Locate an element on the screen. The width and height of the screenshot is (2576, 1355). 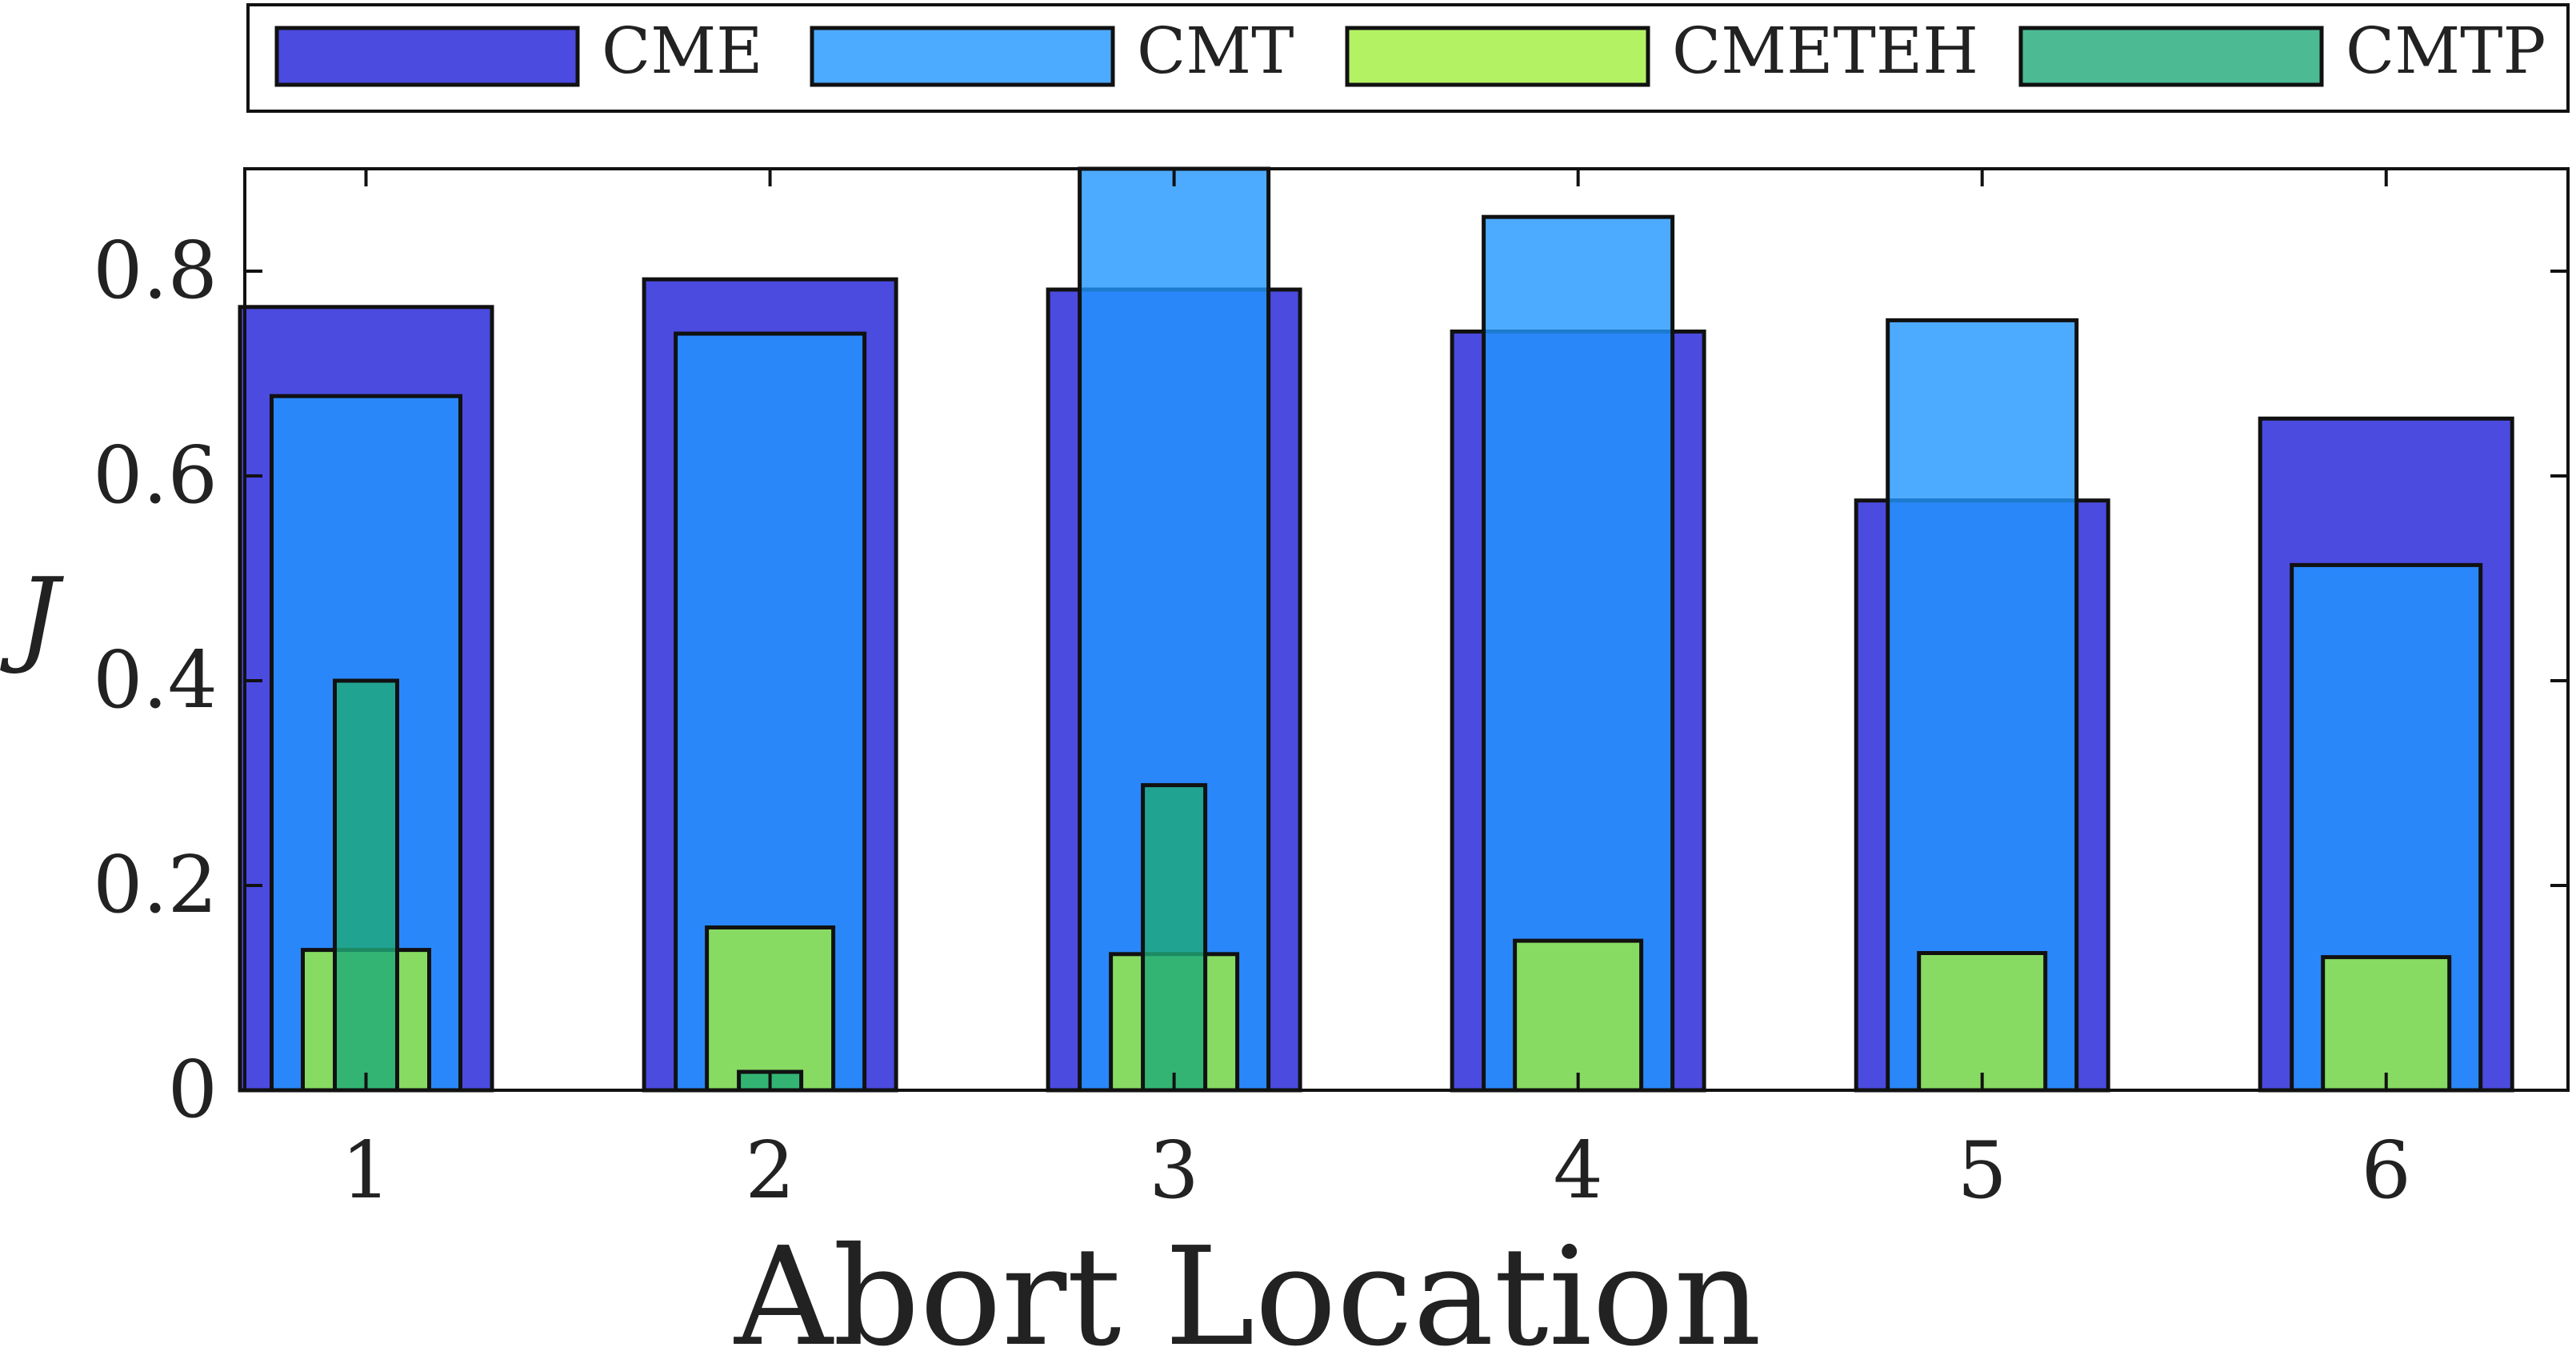
x-tick-label: 4 is located at coordinates (1577, 1171).